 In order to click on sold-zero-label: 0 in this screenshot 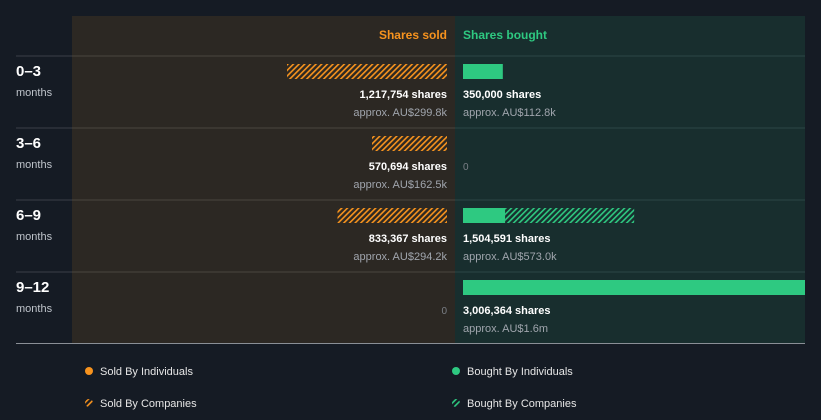, I will do `click(444, 311)`.